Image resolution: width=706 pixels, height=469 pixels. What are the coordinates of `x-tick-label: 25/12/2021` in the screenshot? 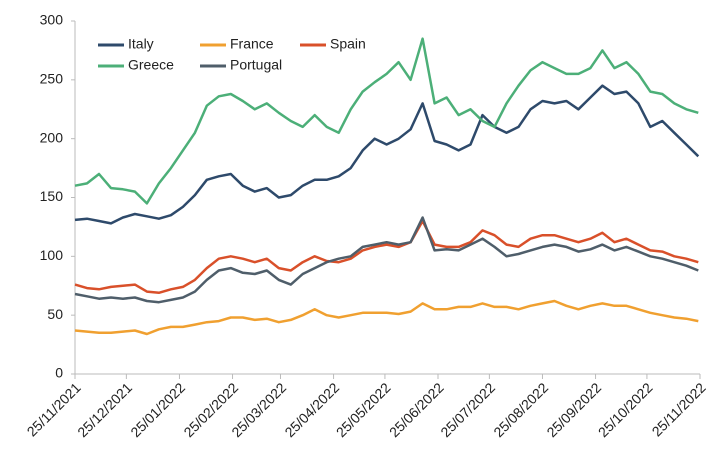 It's located at (104, 409).